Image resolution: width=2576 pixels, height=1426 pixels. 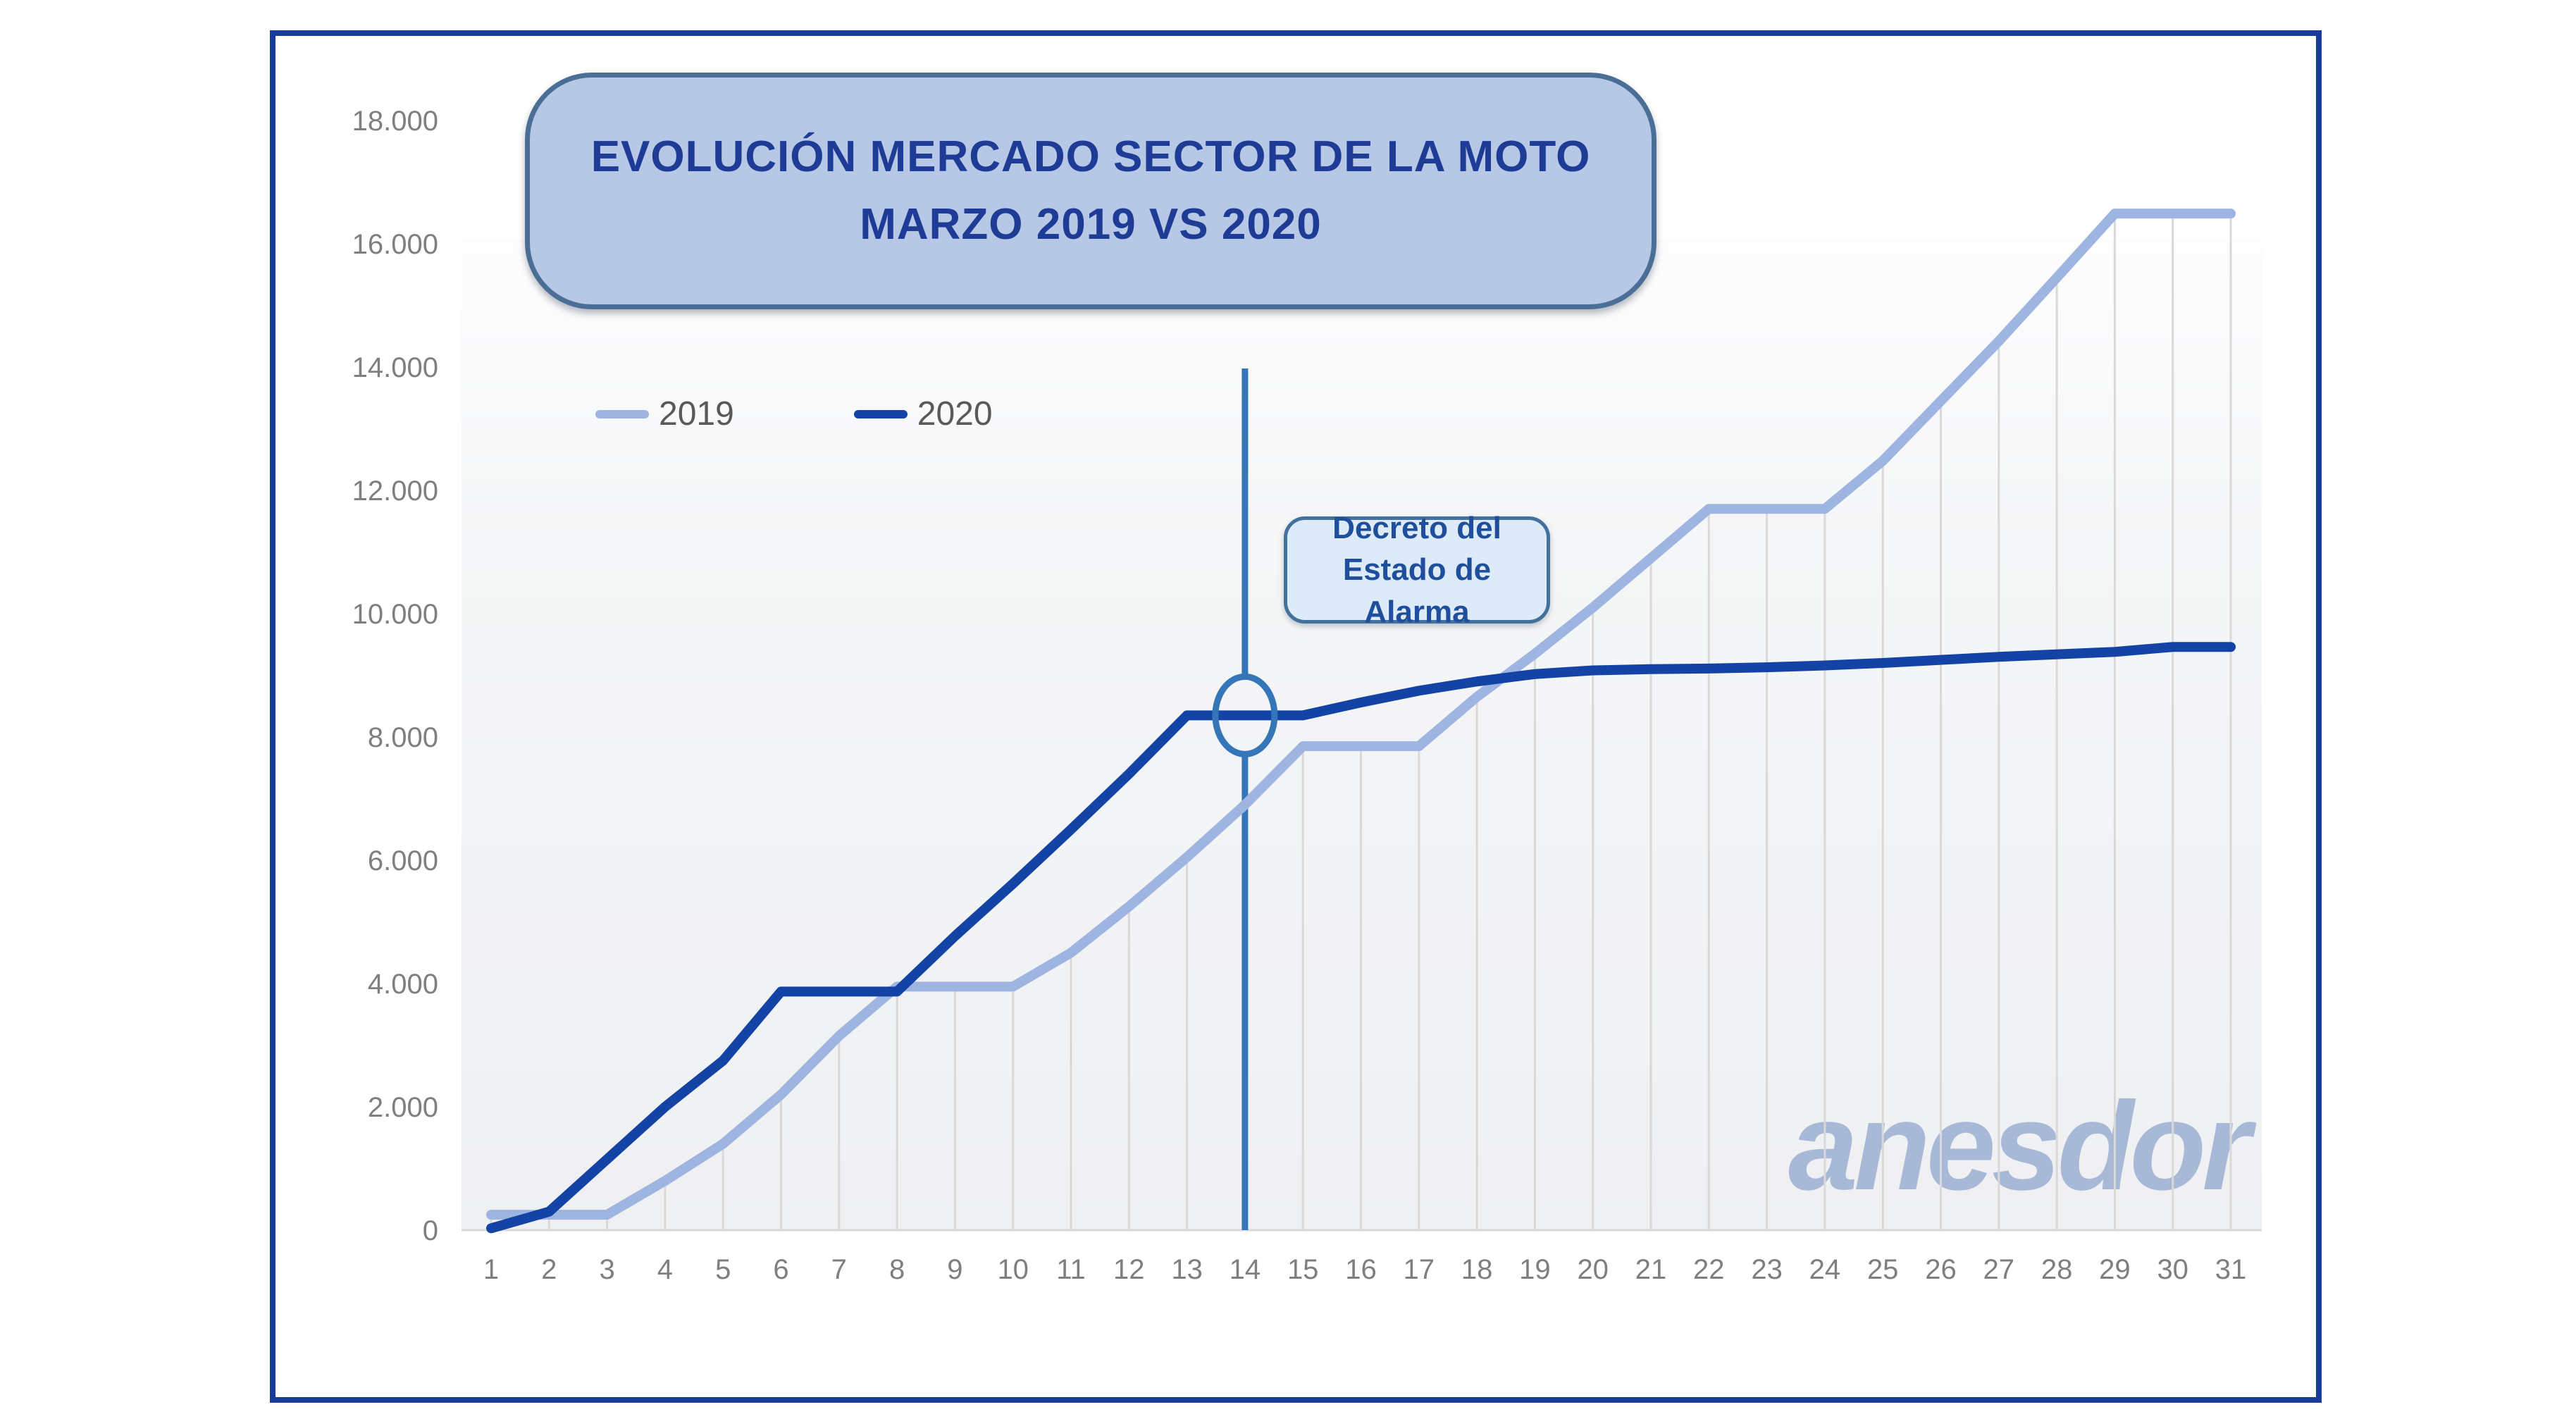 I want to click on y-tick-label-4.000: 4.000, so click(x=403, y=985).